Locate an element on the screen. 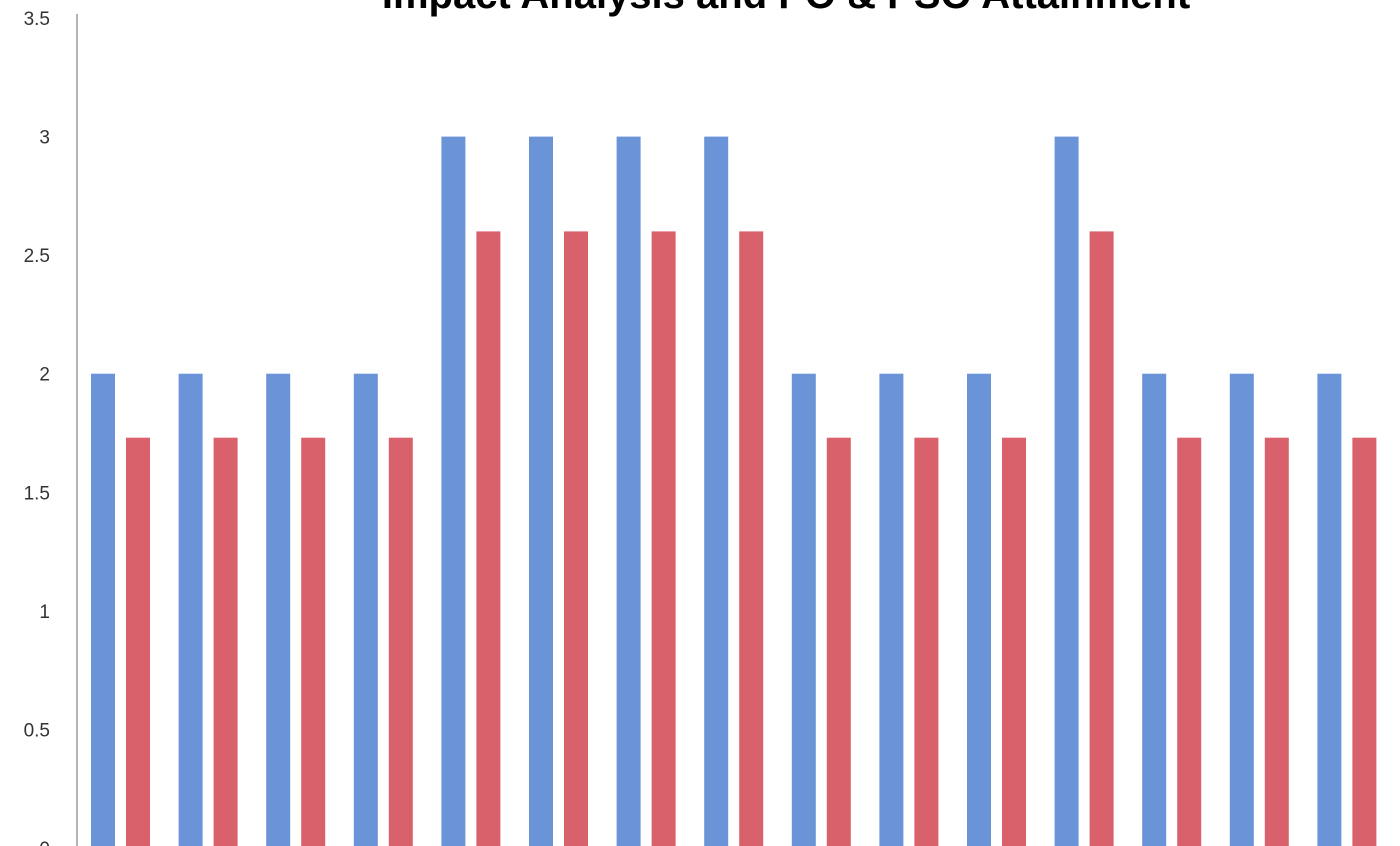 The height and width of the screenshot is (846, 1400). y-tick-label: 2 is located at coordinates (44, 375).